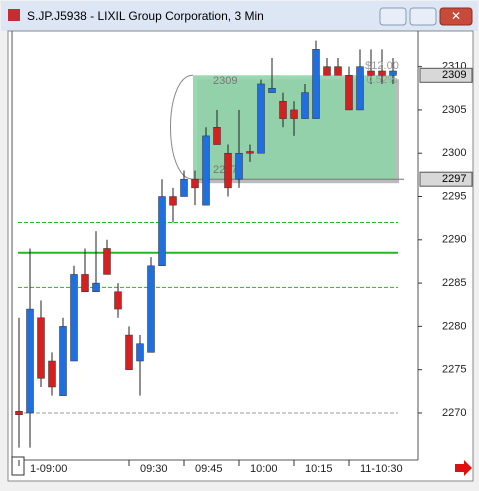 The image size is (479, 491). Describe the element at coordinates (264, 469) in the screenshot. I see `x-tick-label: 10:00` at that location.